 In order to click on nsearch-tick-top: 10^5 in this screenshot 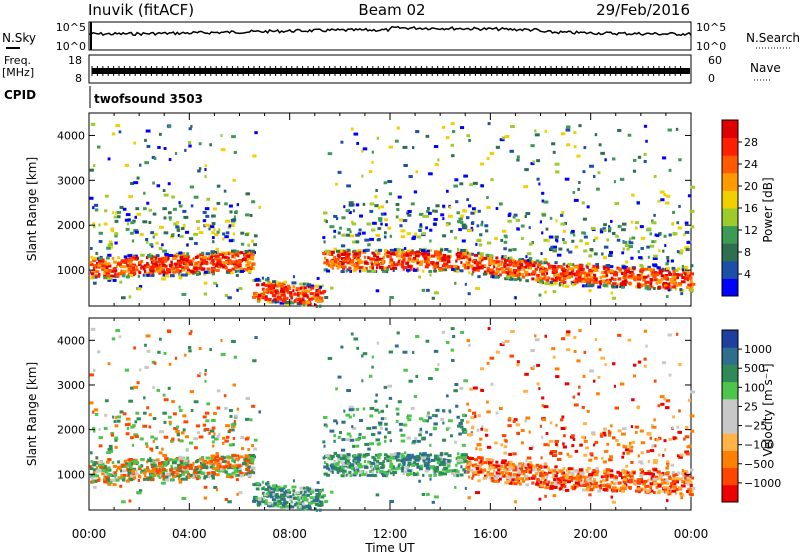, I will do `click(711, 27)`.